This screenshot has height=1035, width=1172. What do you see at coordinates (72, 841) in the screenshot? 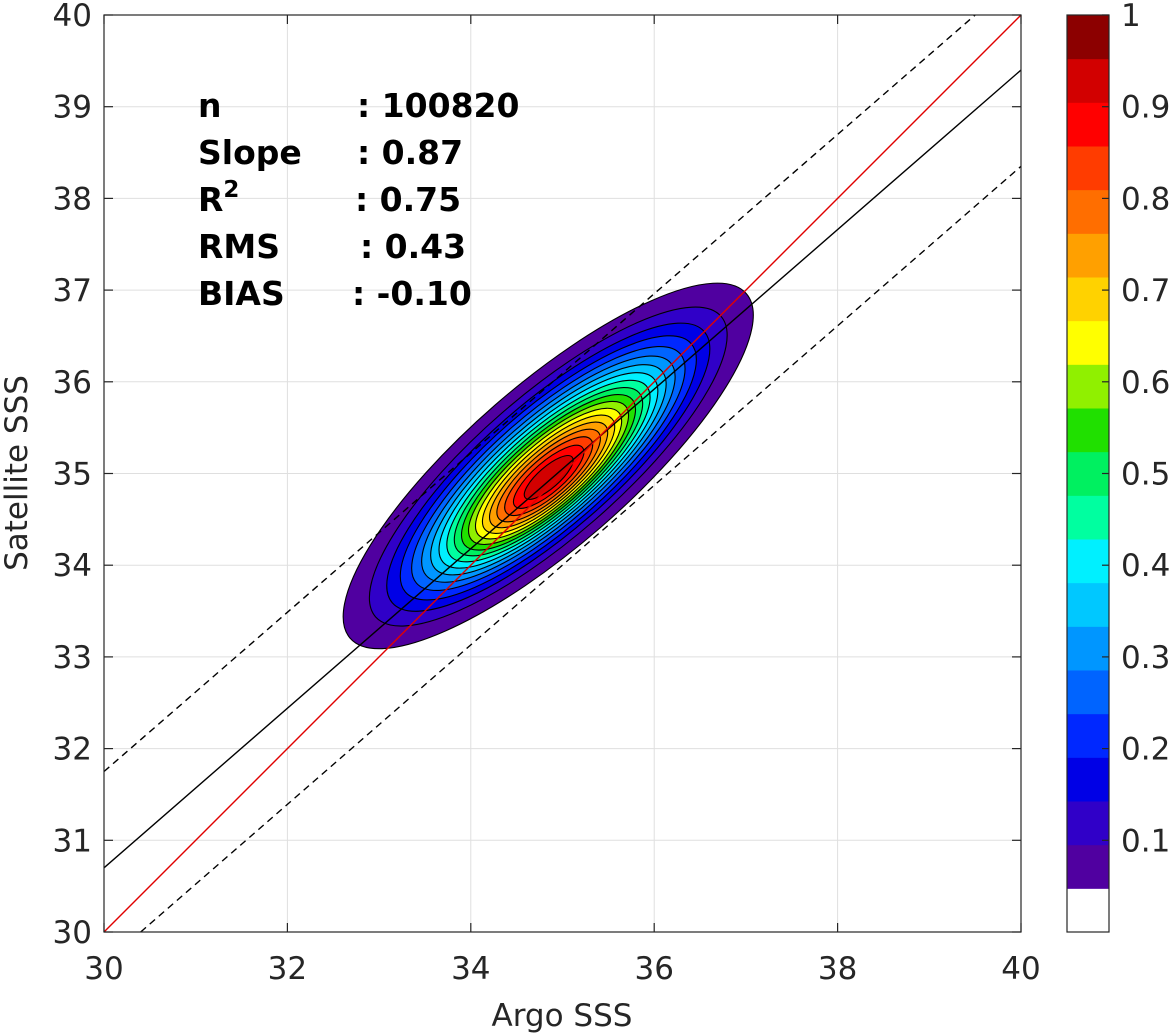
I see `y-tick-label: 31` at bounding box center [72, 841].